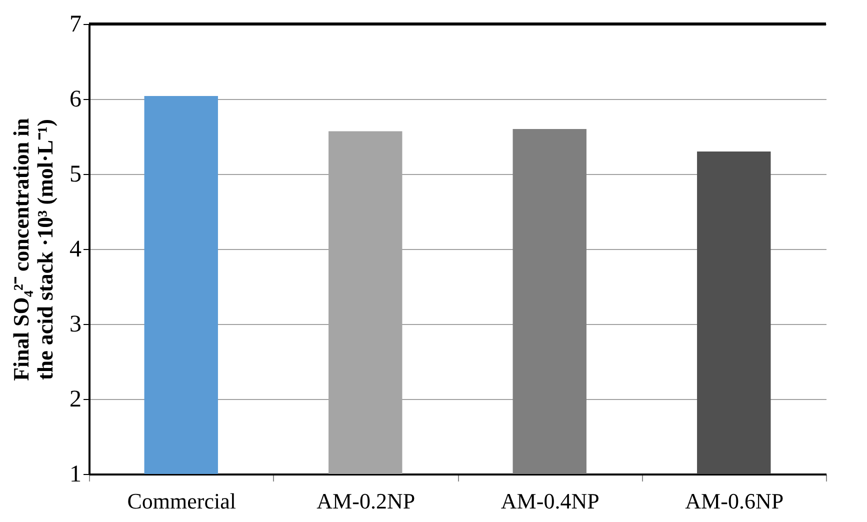 The image size is (867, 522). Describe the element at coordinates (366, 501) in the screenshot. I see `x-tick-label: AM-0.2NP` at that location.